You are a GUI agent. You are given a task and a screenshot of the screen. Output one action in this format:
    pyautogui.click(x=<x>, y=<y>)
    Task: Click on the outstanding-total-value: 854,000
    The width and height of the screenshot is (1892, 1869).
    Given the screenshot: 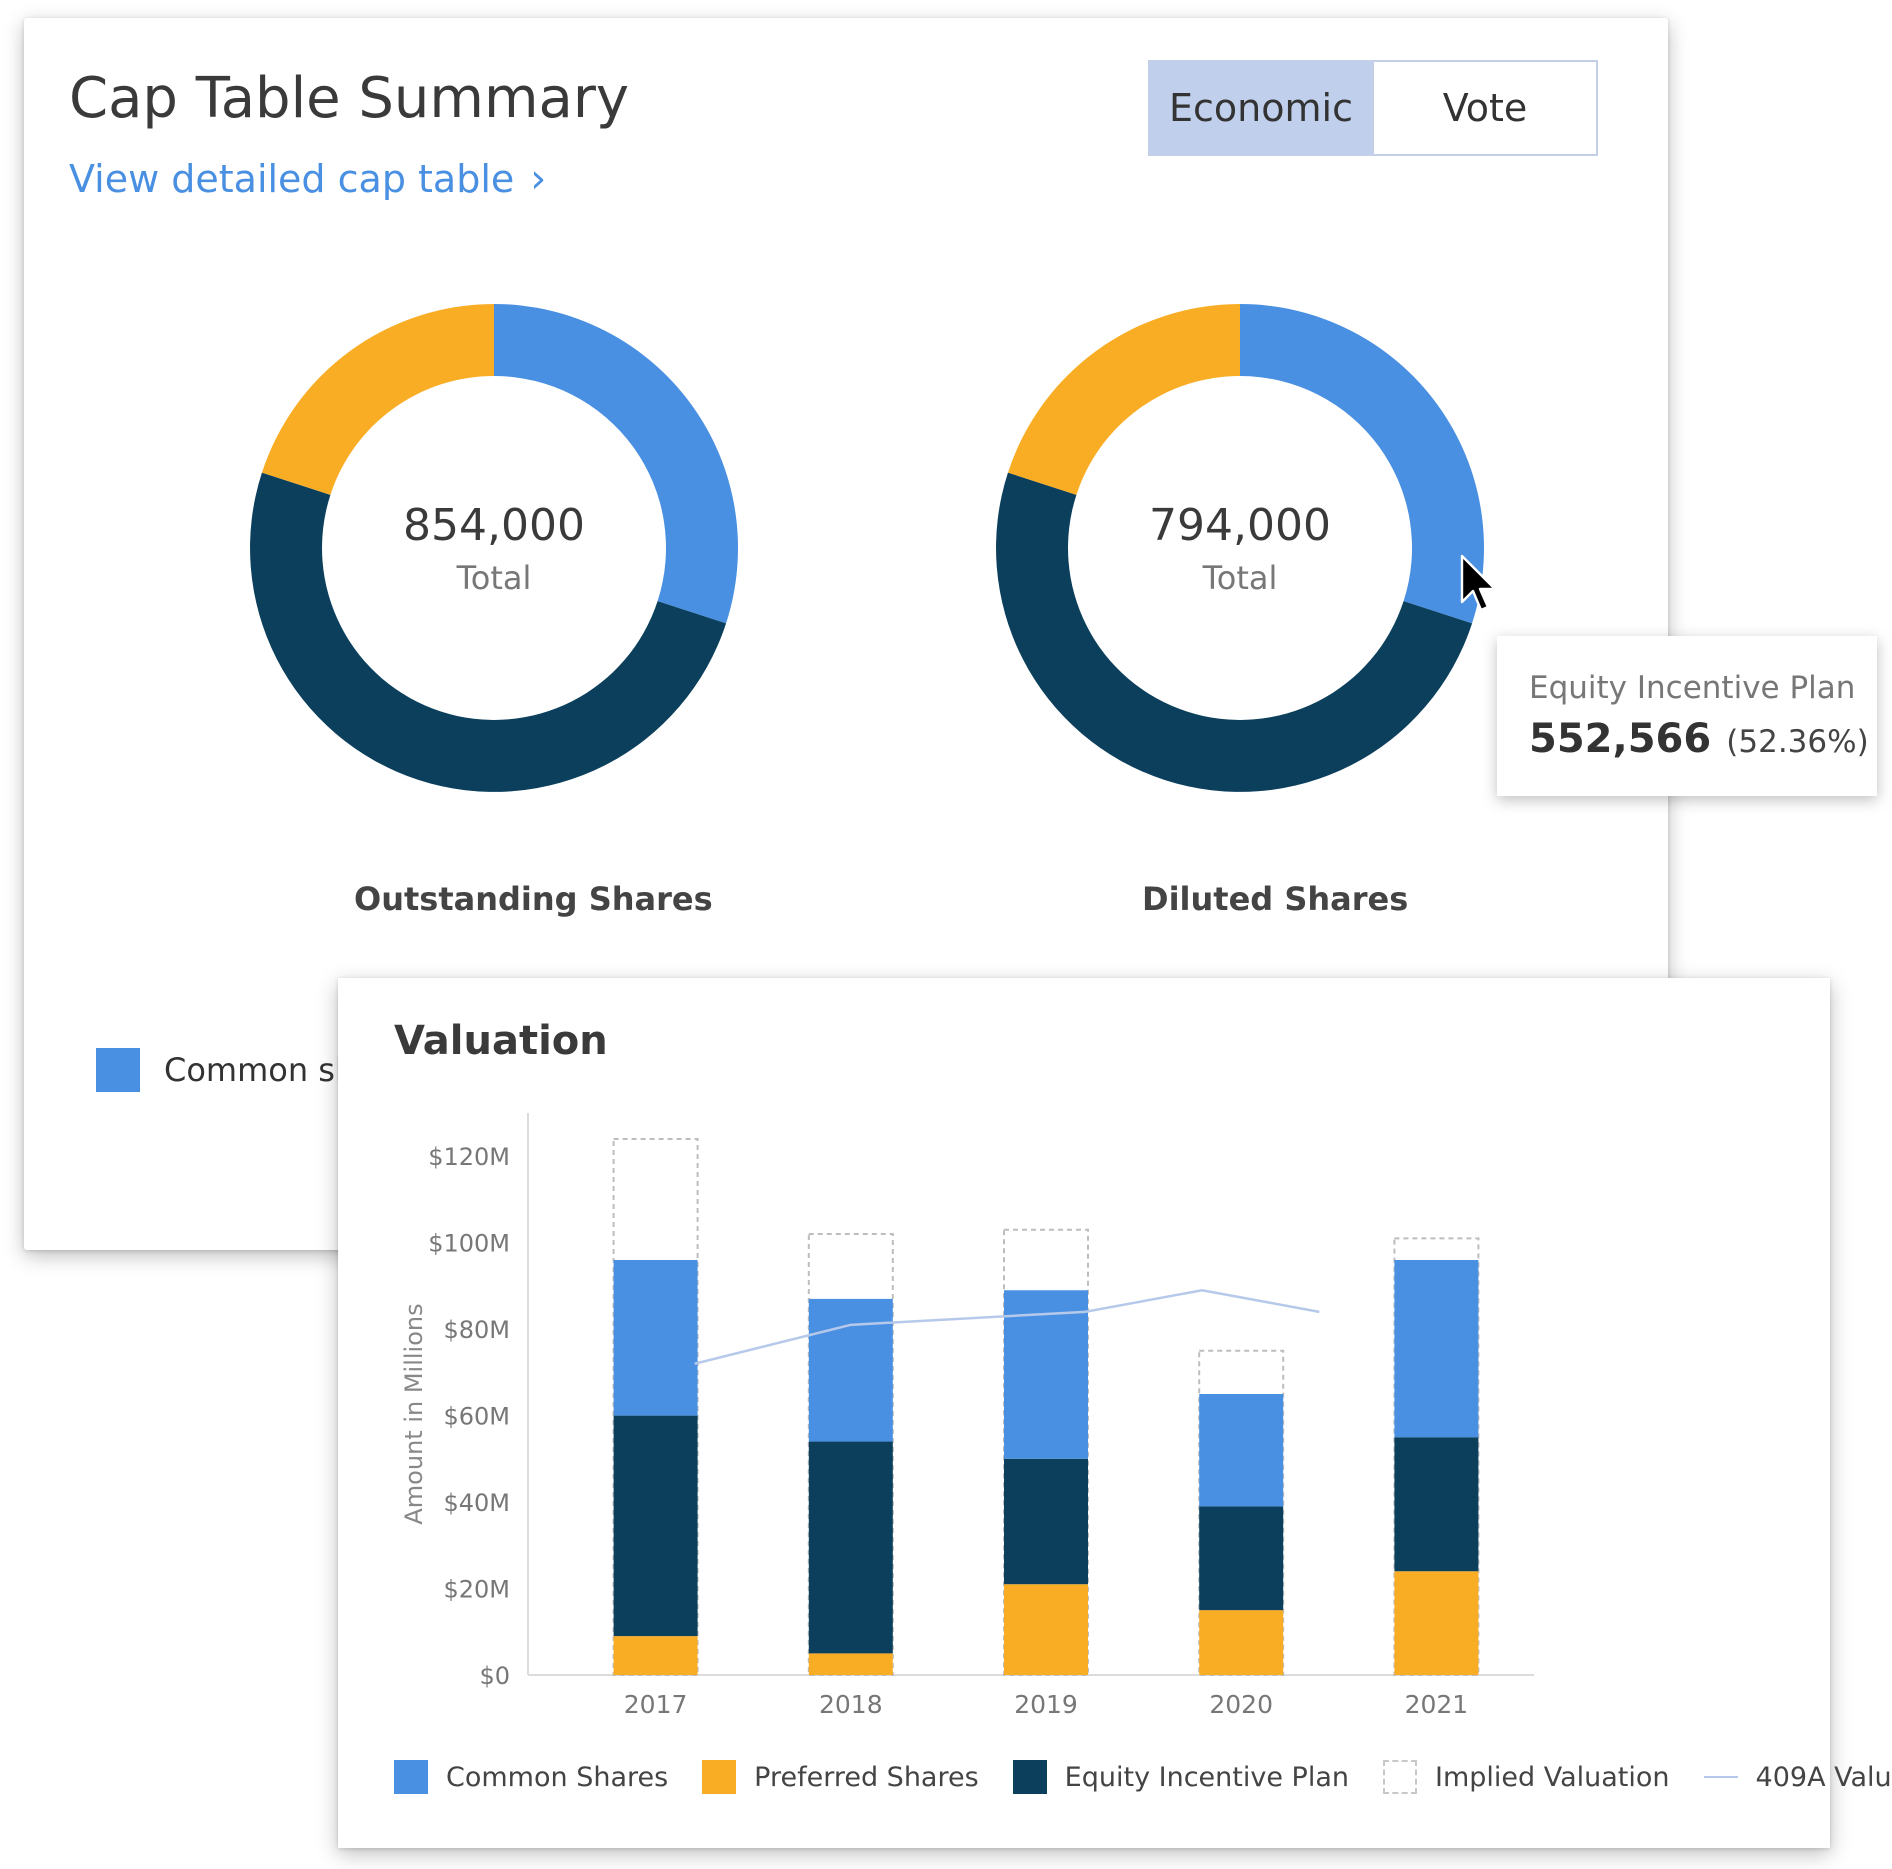 What is the action you would take?
    pyautogui.click(x=494, y=525)
    